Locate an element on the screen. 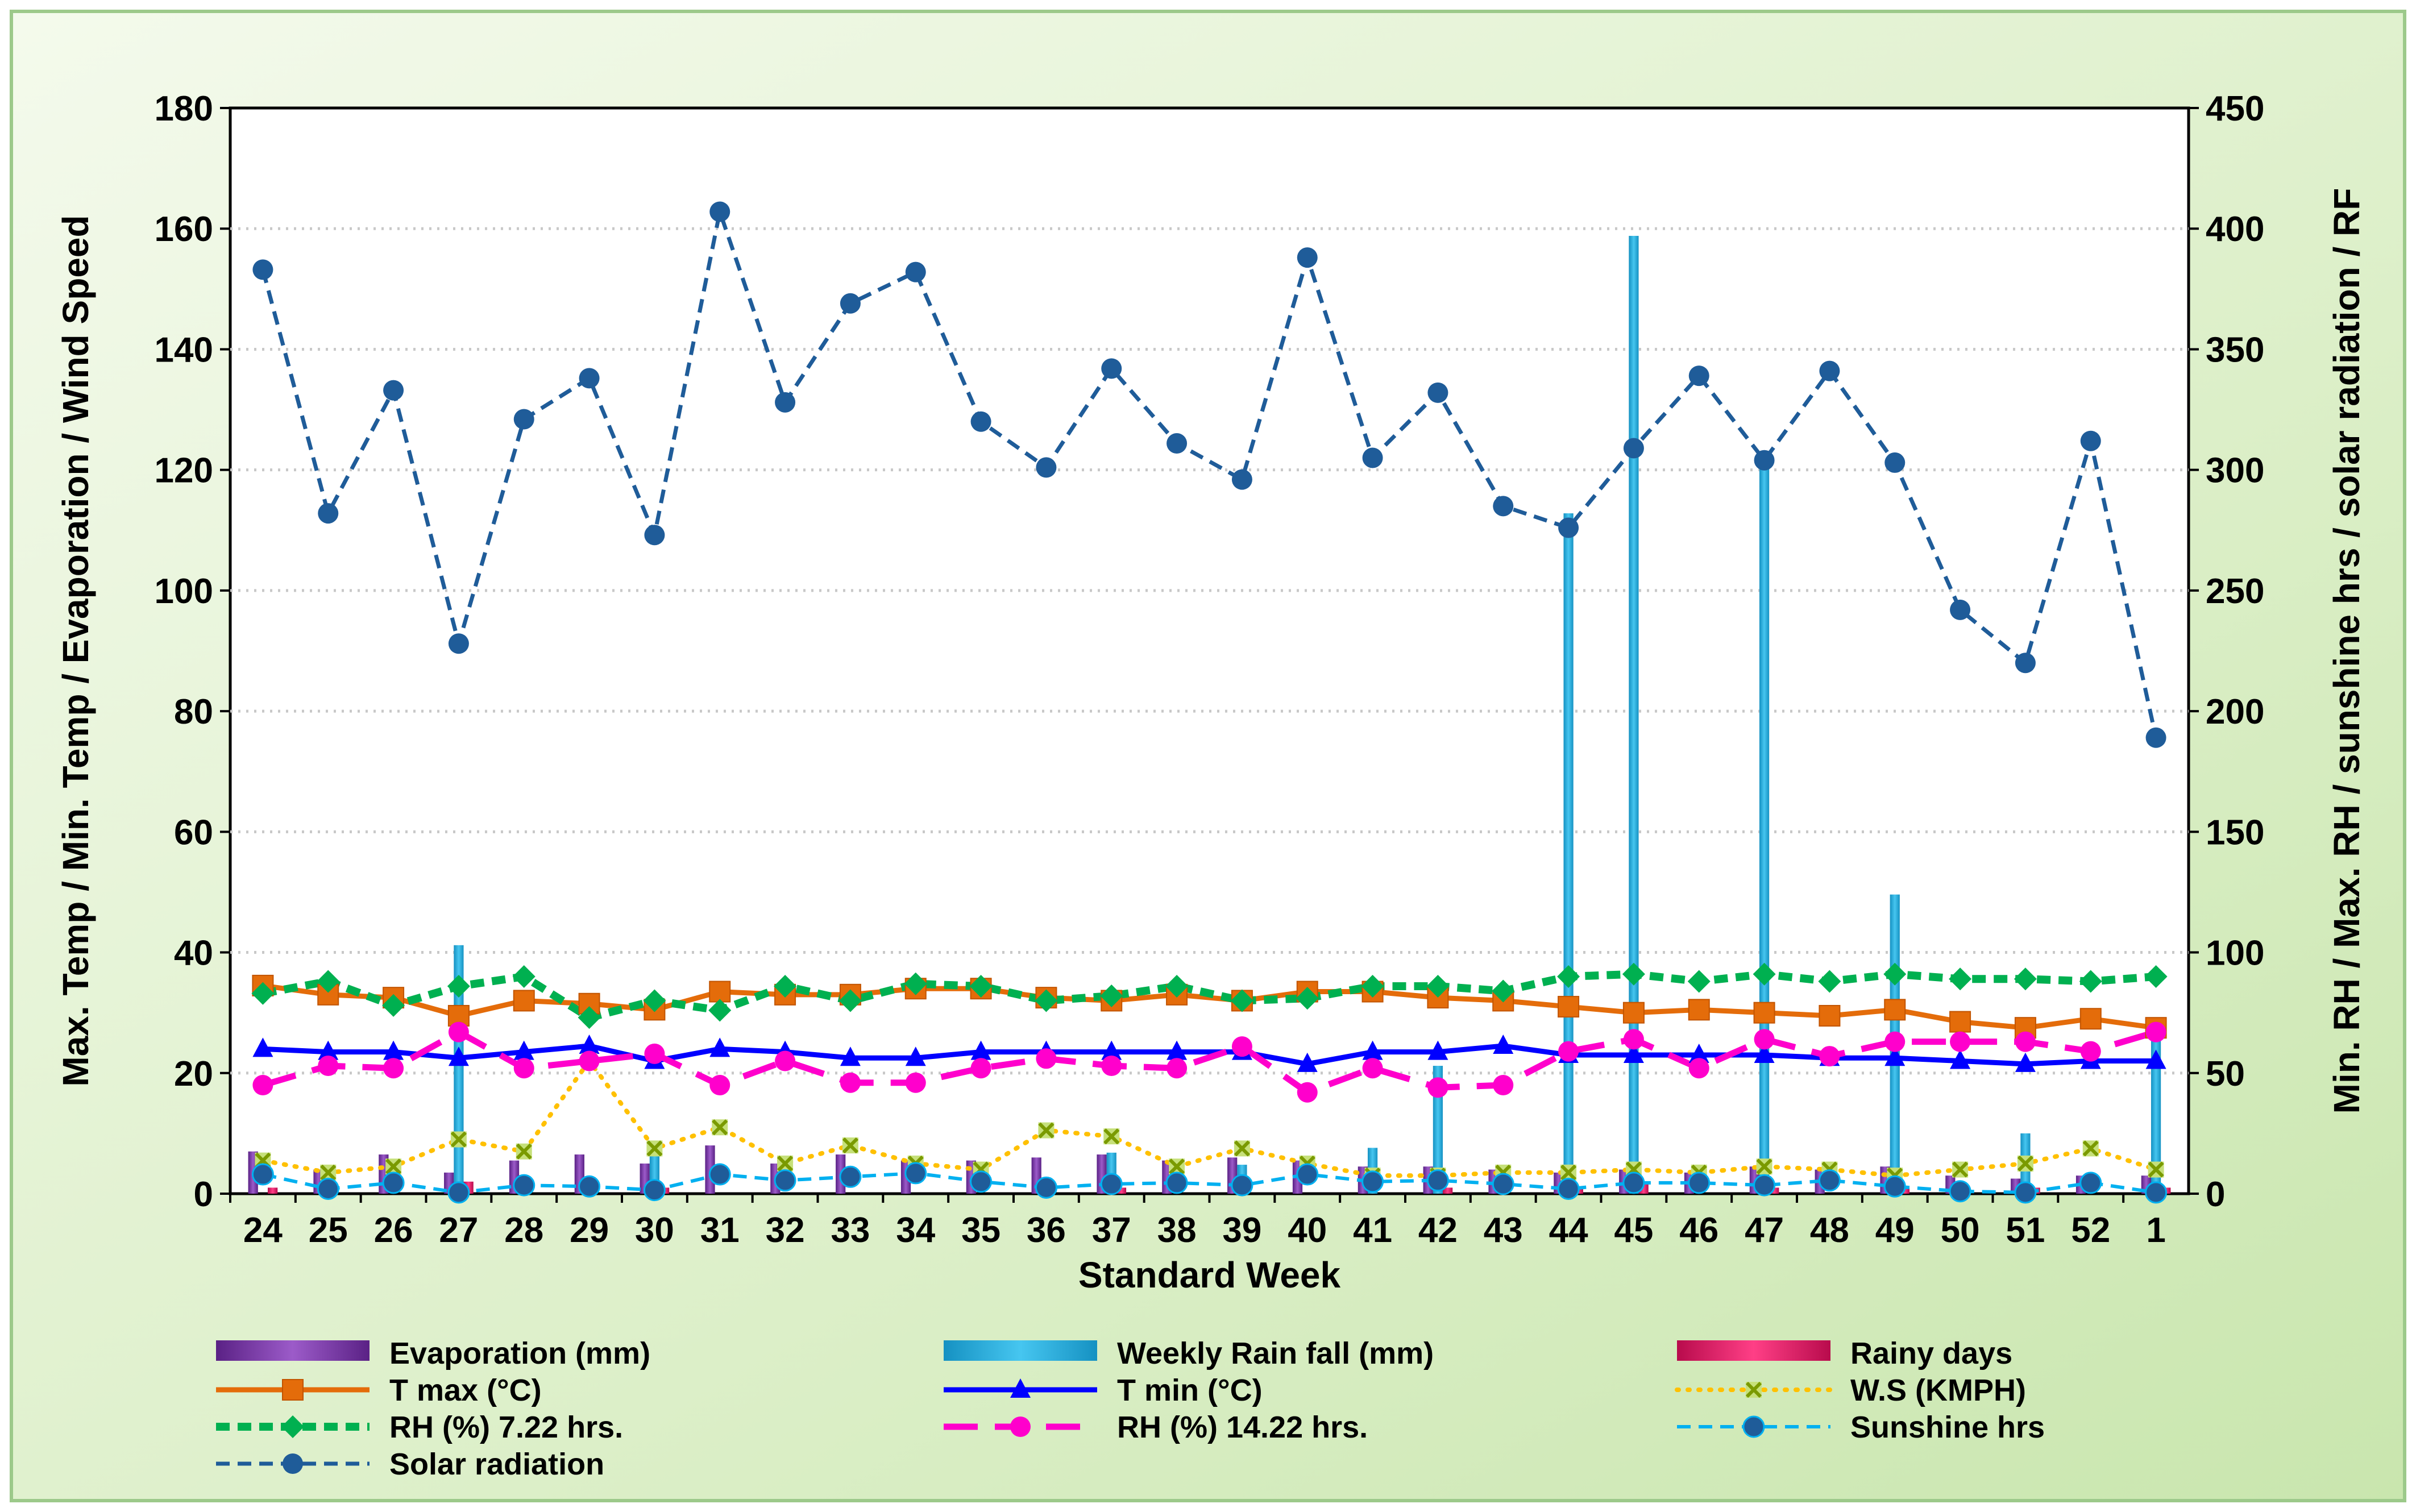 Image resolution: width=2416 pixels, height=1512 pixels. y-right-tick-label: 0 is located at coordinates (2216, 1194).